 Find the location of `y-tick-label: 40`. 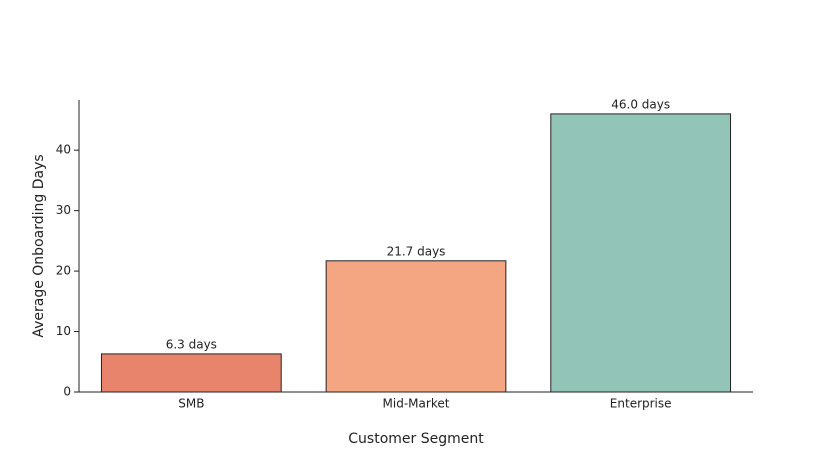

y-tick-label: 40 is located at coordinates (63, 150).